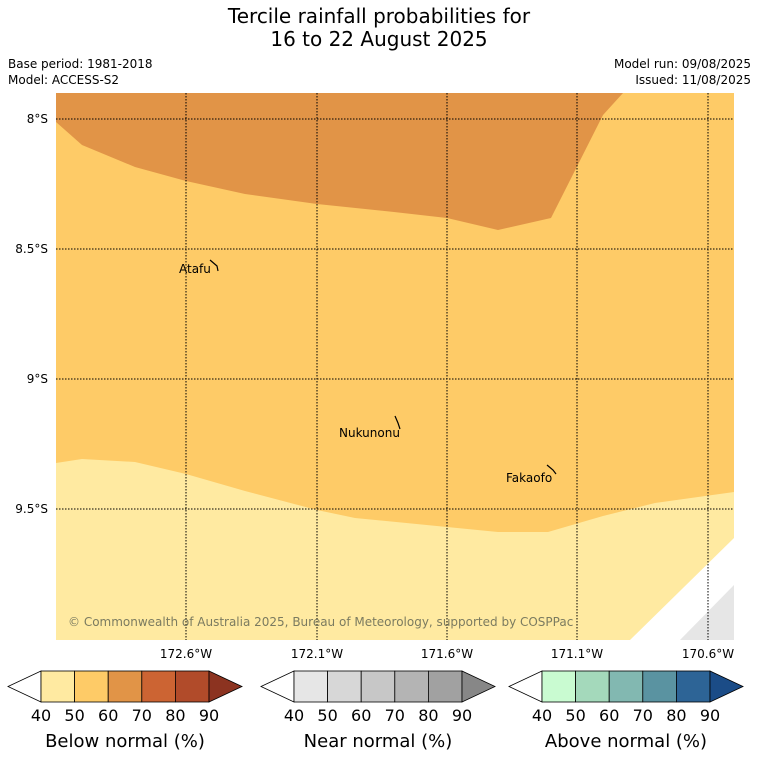 The width and height of the screenshot is (758, 781). I want to click on lon-label: 172.1°W, so click(317, 654).